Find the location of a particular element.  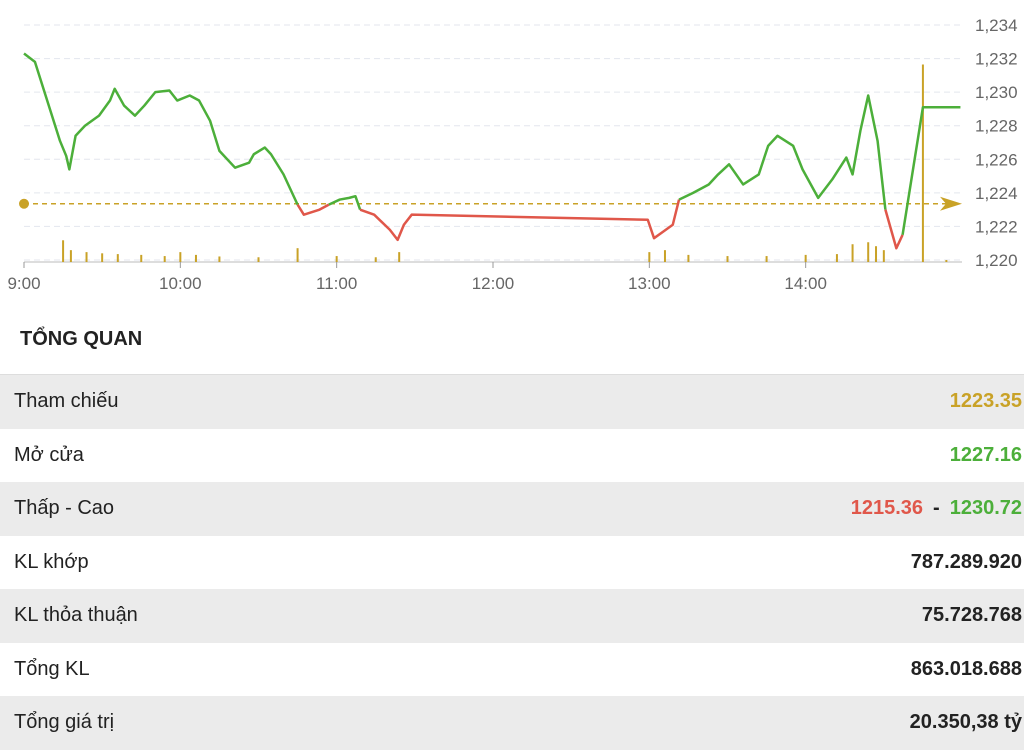

row-label: Tham chiếu is located at coordinates (66, 401).